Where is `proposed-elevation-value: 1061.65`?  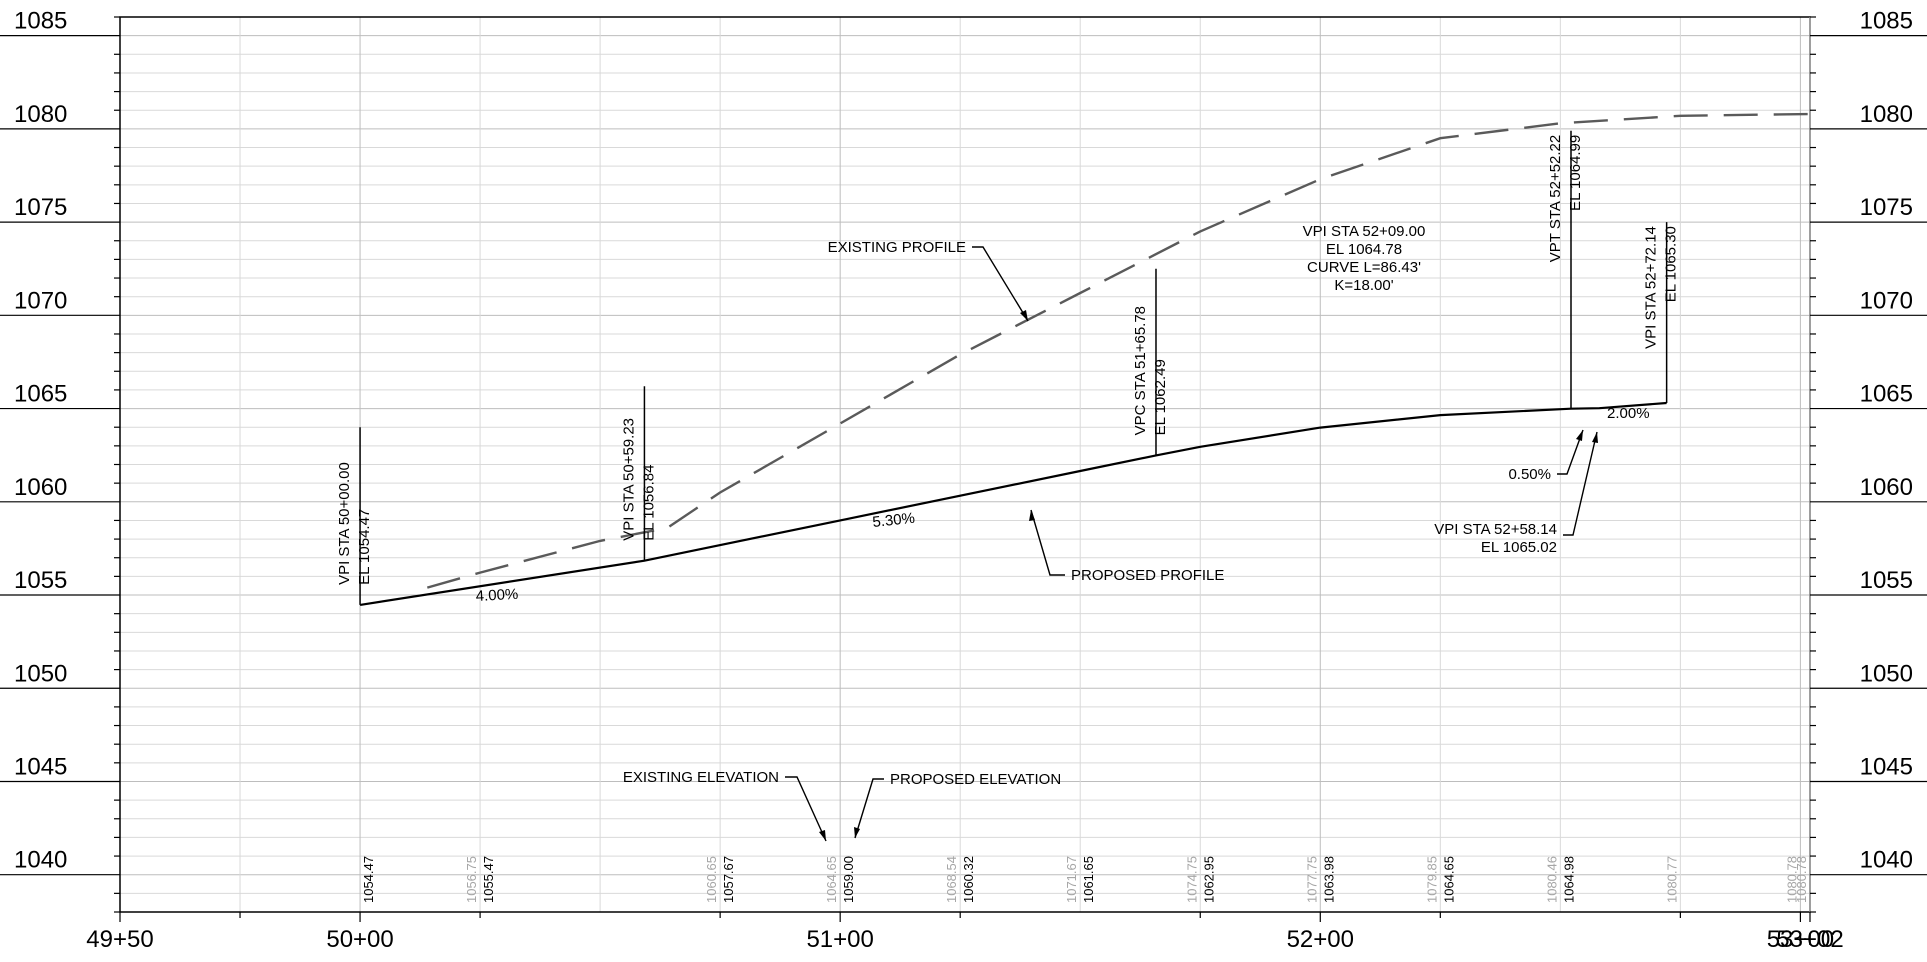
proposed-elevation-value: 1061.65 is located at coordinates (1088, 879).